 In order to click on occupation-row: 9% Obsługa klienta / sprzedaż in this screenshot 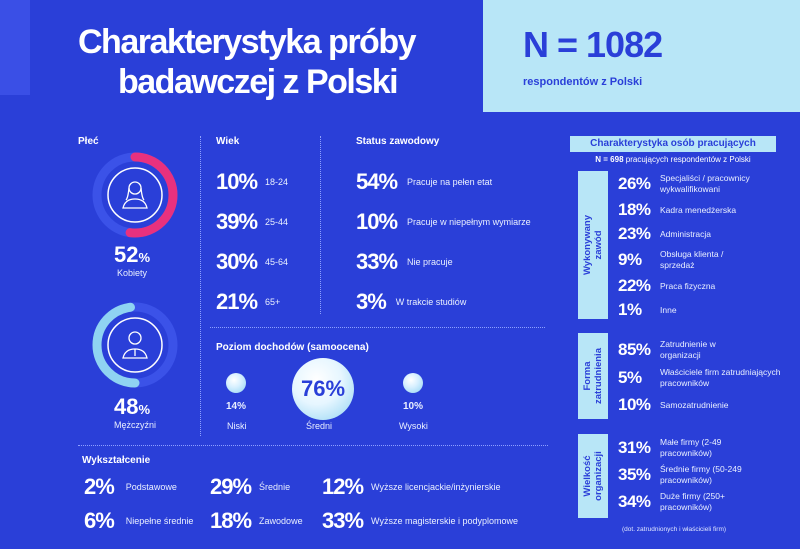, I will do `click(671, 259)`.